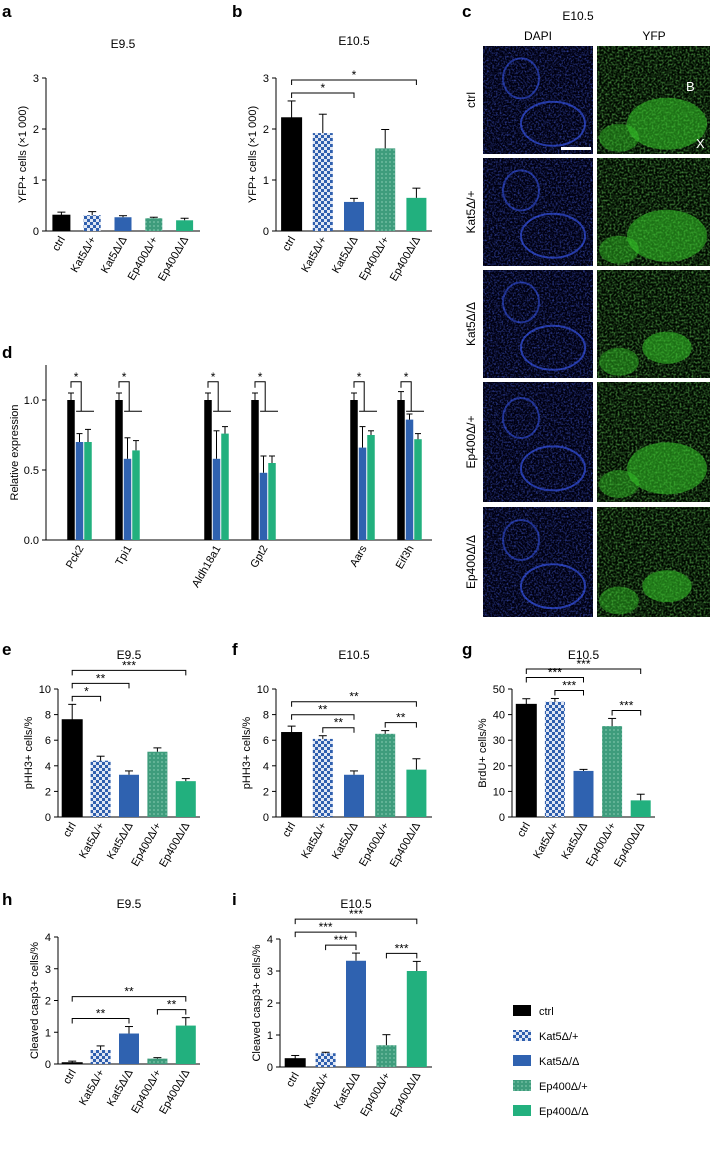 The image size is (713, 1173). What do you see at coordinates (467, 649) in the screenshot?
I see `panel-label-g: g` at bounding box center [467, 649].